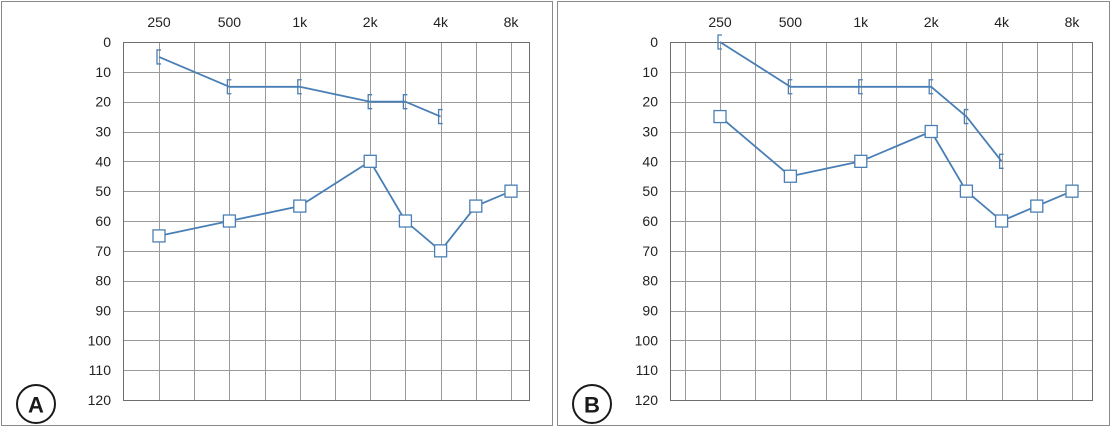 Image resolution: width=1111 pixels, height=427 pixels. I want to click on panel-label-badge: A, so click(36, 404).